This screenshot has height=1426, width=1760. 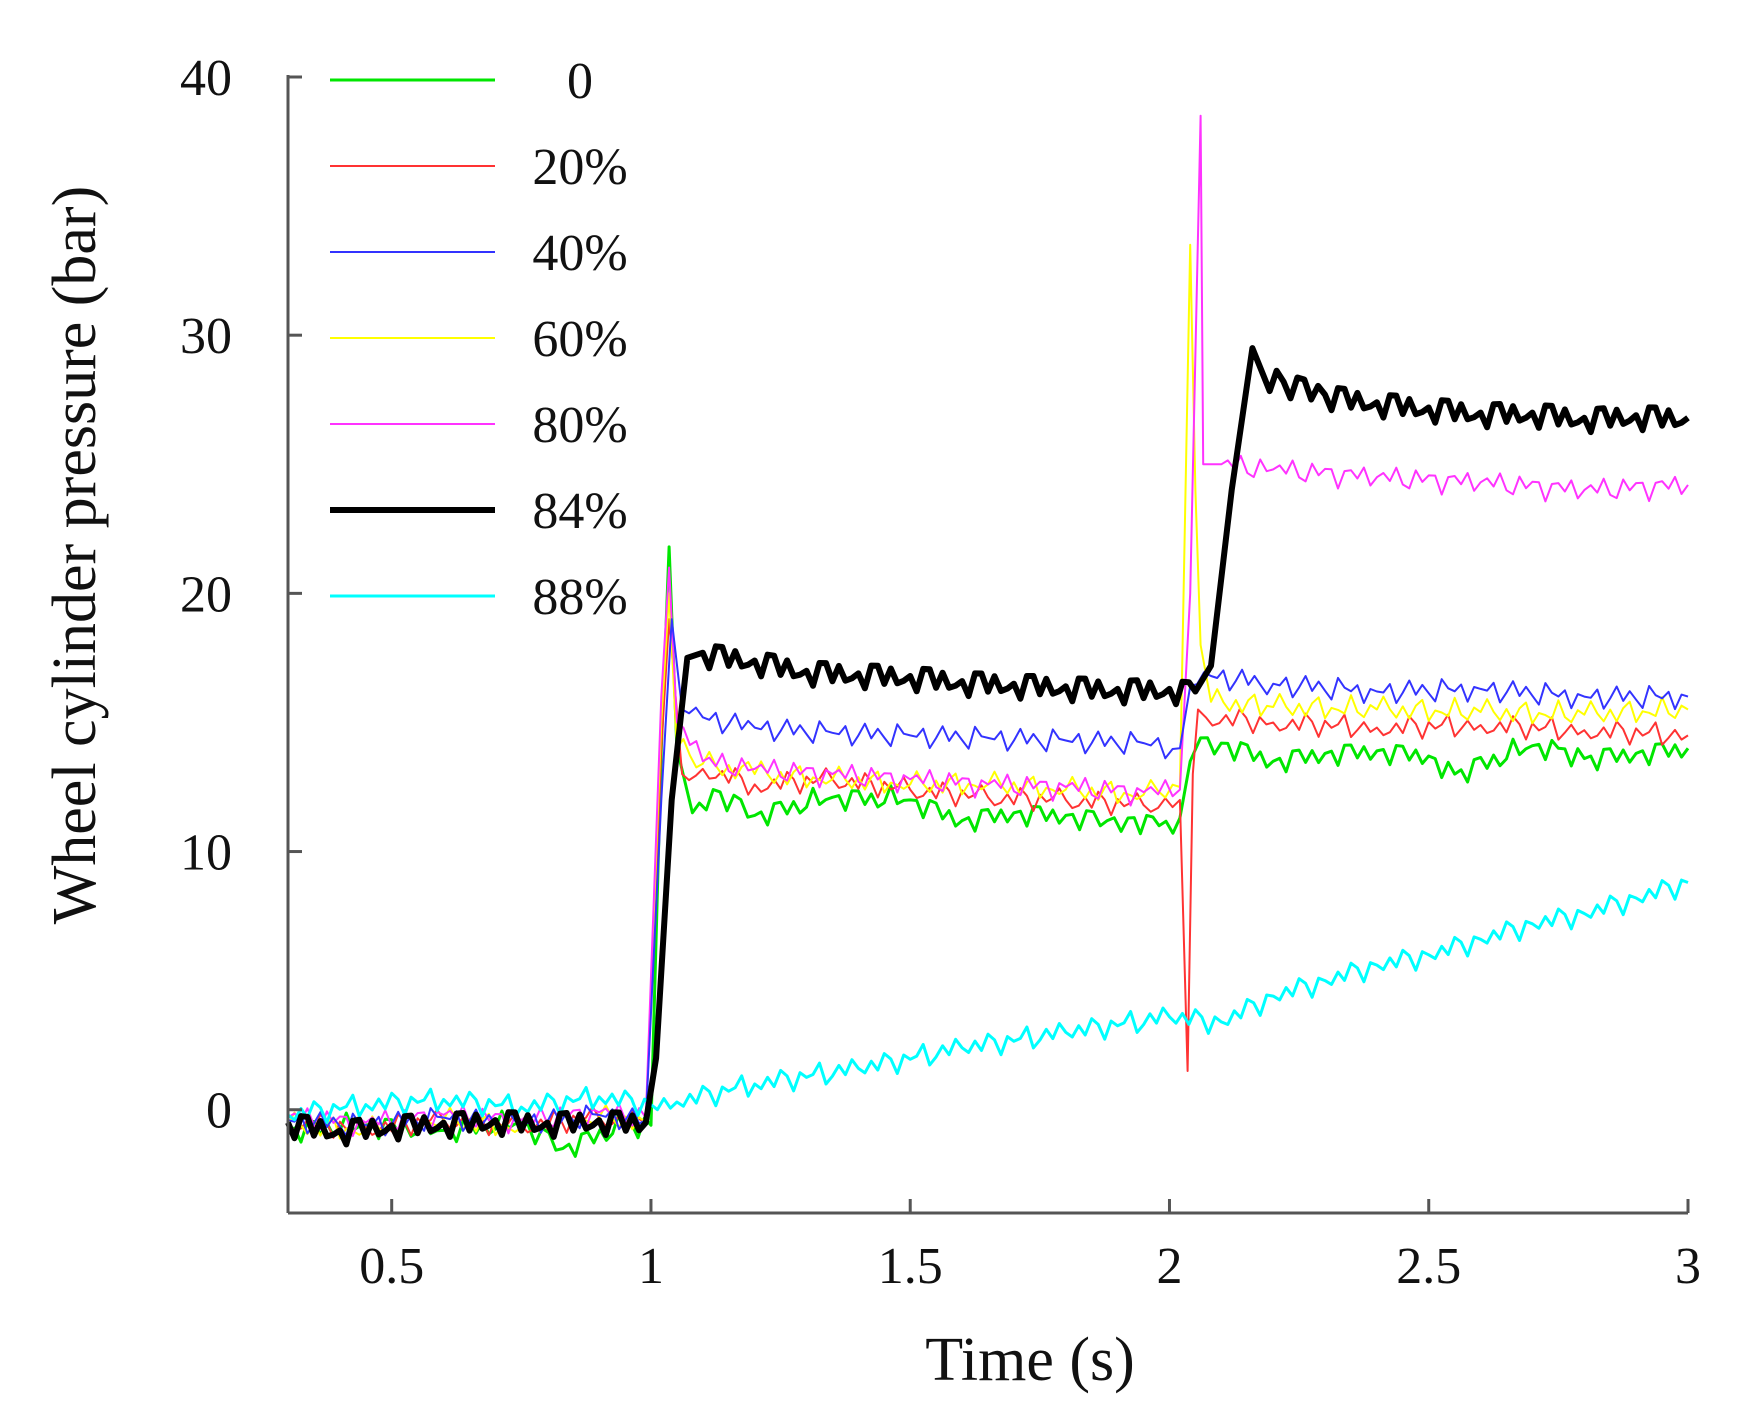 I want to click on x-axis-ticks: 0.5 1 1.5 2 2.5 3, so click(x=1030, y=1247).